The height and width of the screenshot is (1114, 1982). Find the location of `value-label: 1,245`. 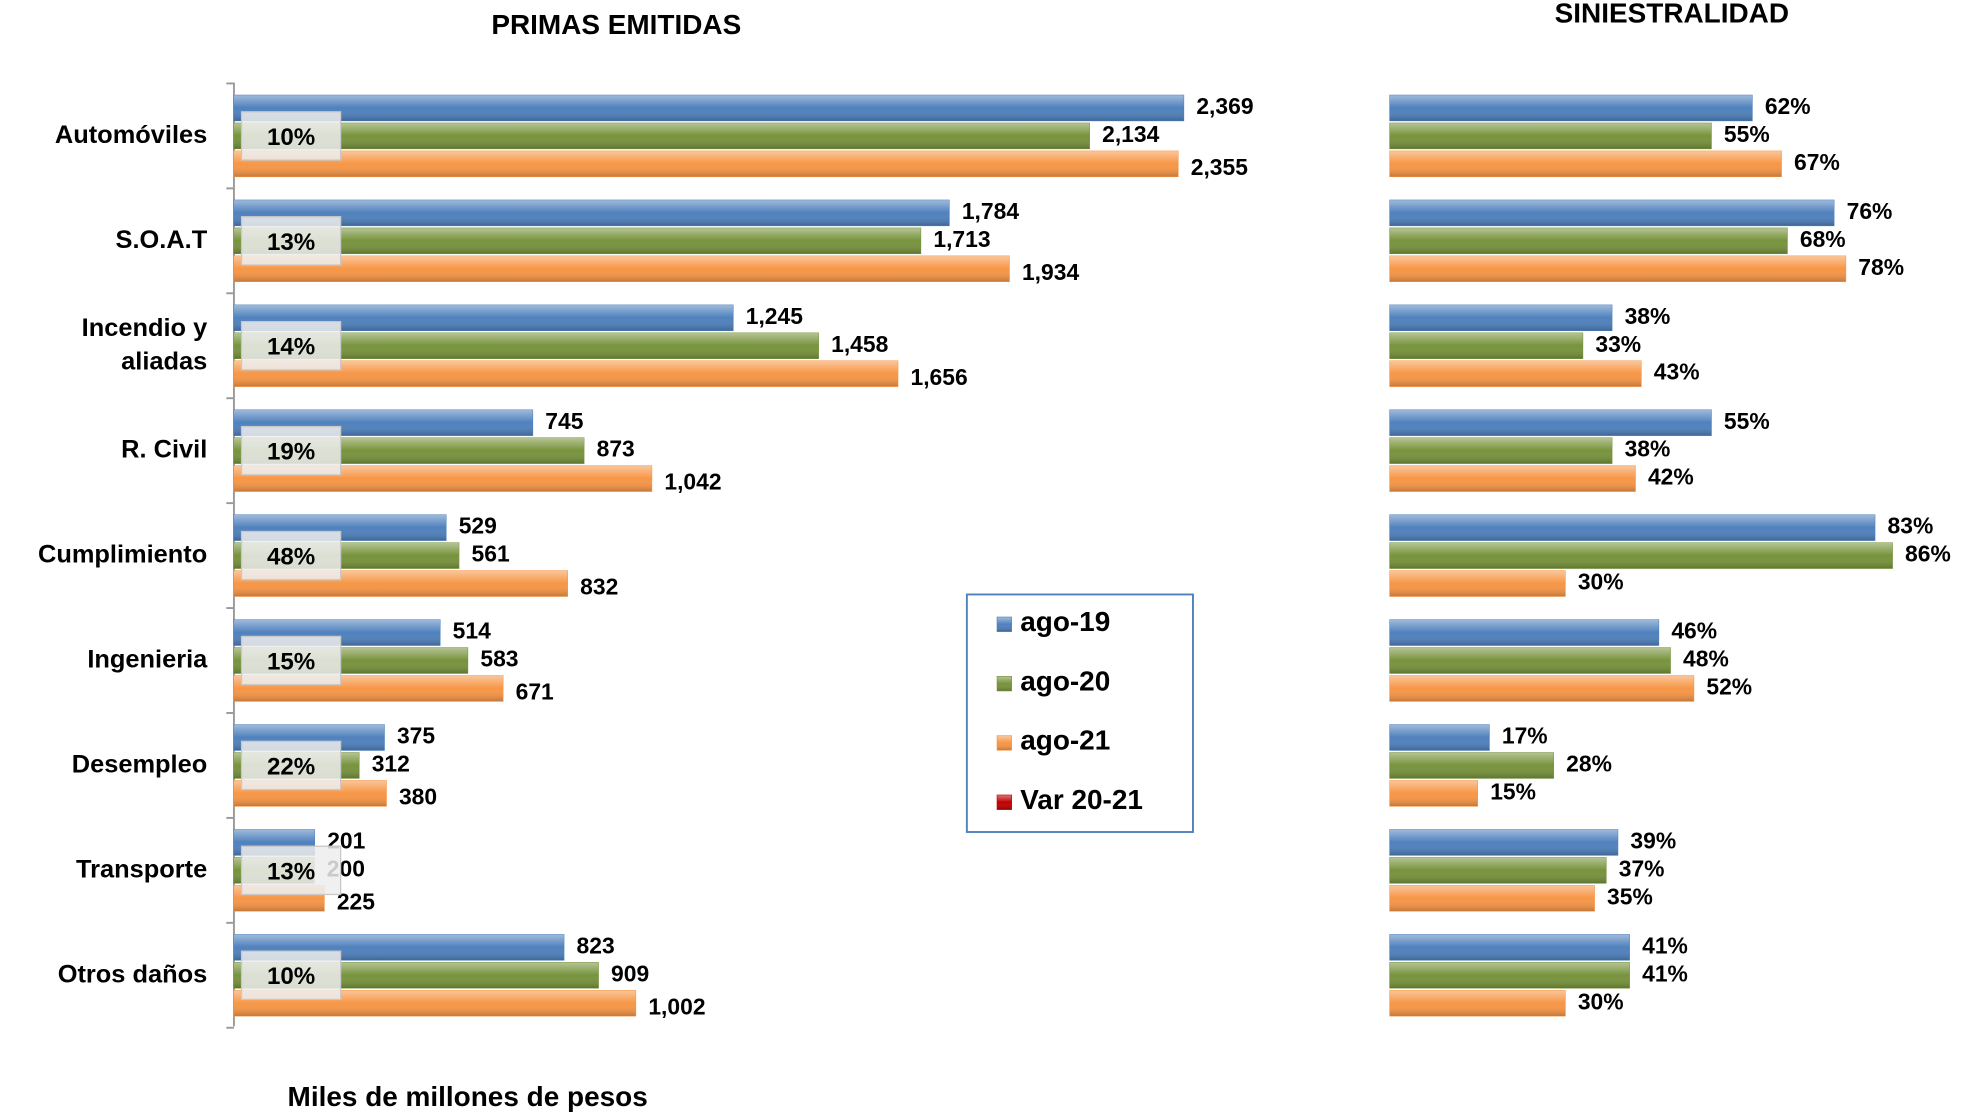

value-label: 1,245 is located at coordinates (774, 316).